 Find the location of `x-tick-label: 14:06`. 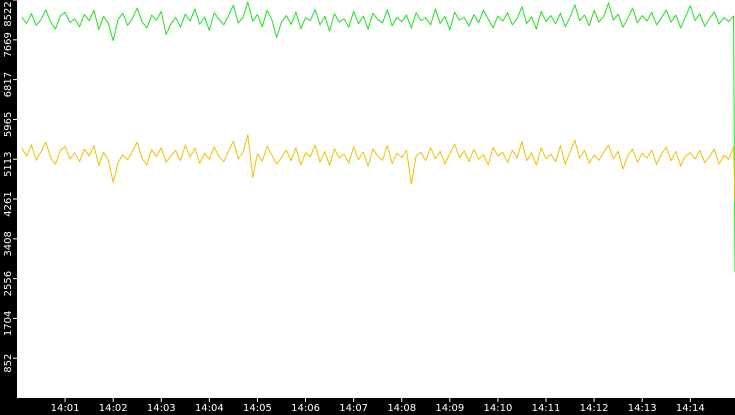

x-tick-label: 14:06 is located at coordinates (305, 408).